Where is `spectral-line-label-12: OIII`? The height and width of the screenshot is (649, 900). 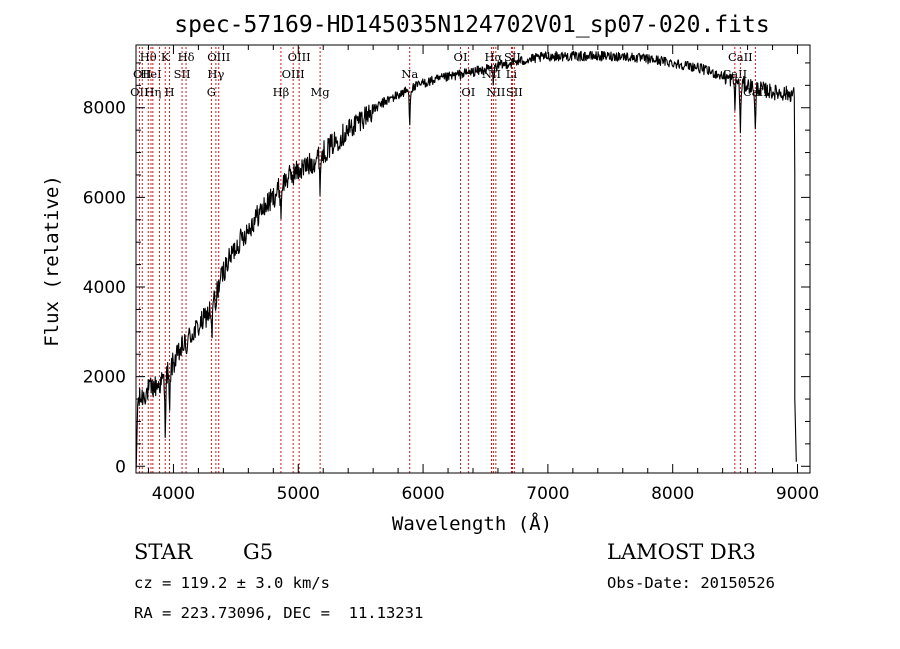
spectral-line-label-12: OIII is located at coordinates (218, 57).